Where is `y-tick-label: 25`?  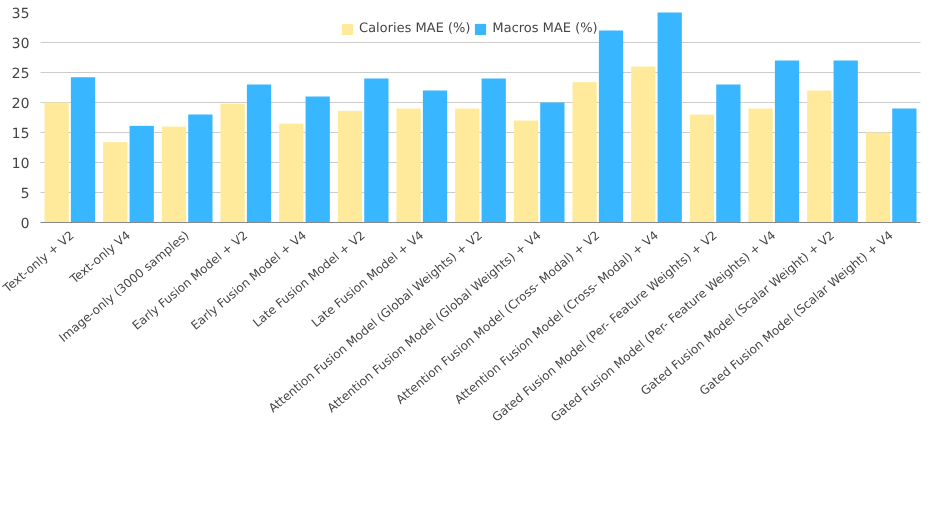 y-tick-label: 25 is located at coordinates (21, 74).